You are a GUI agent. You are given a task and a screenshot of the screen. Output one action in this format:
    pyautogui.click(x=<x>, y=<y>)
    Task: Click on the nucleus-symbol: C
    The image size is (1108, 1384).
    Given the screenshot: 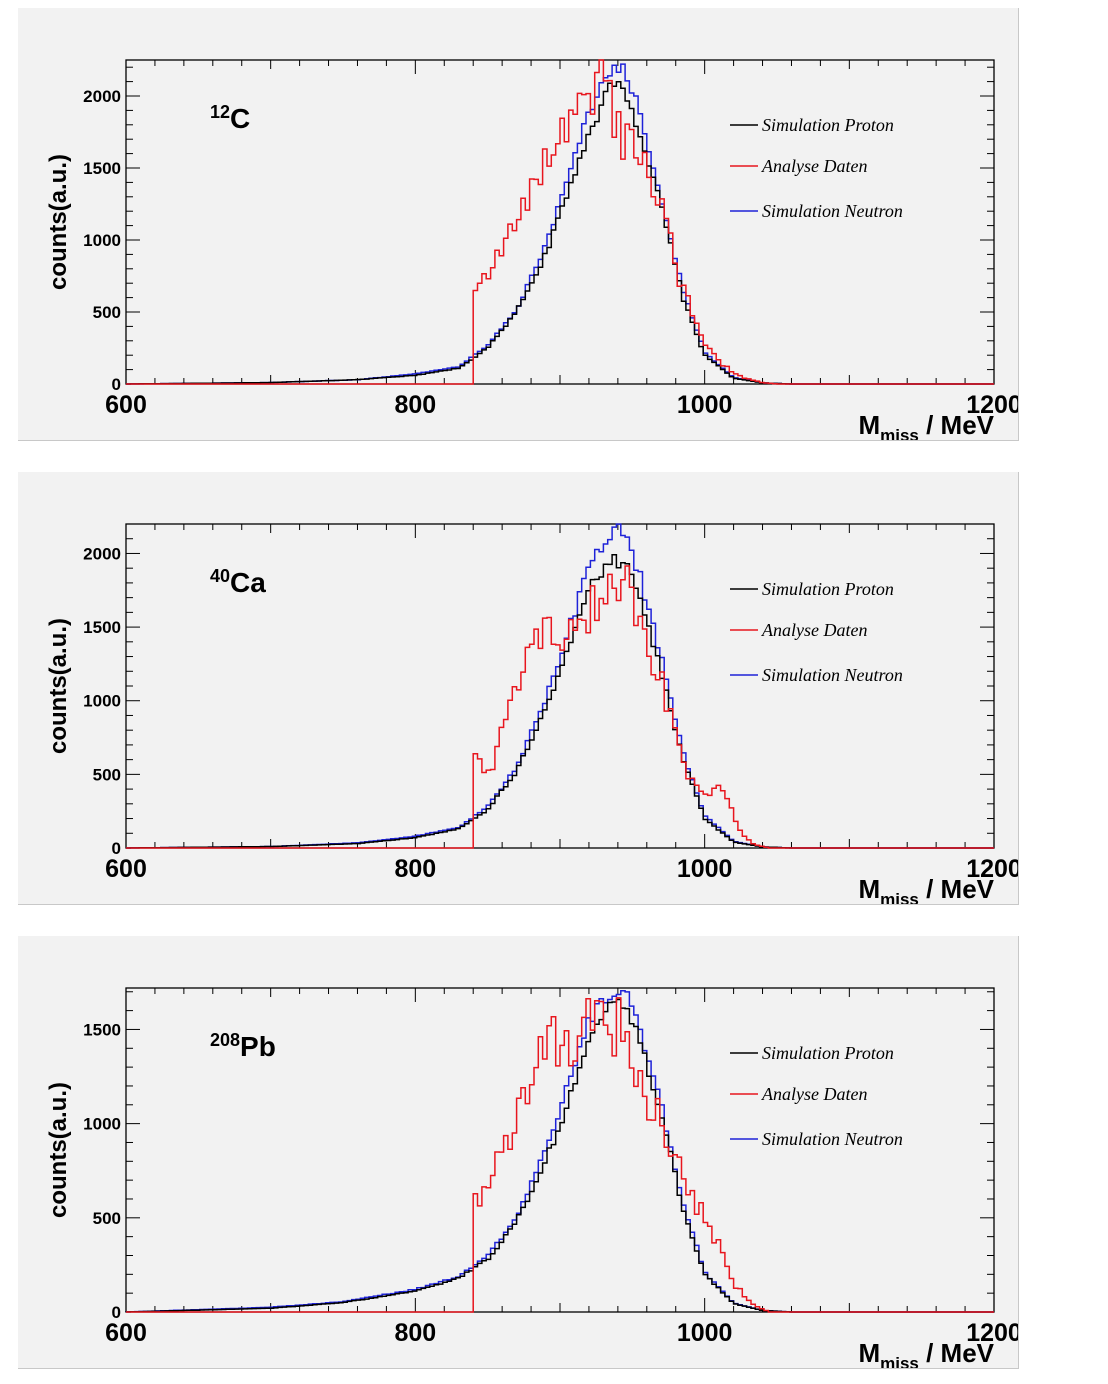 What is the action you would take?
    pyautogui.click(x=240, y=118)
    